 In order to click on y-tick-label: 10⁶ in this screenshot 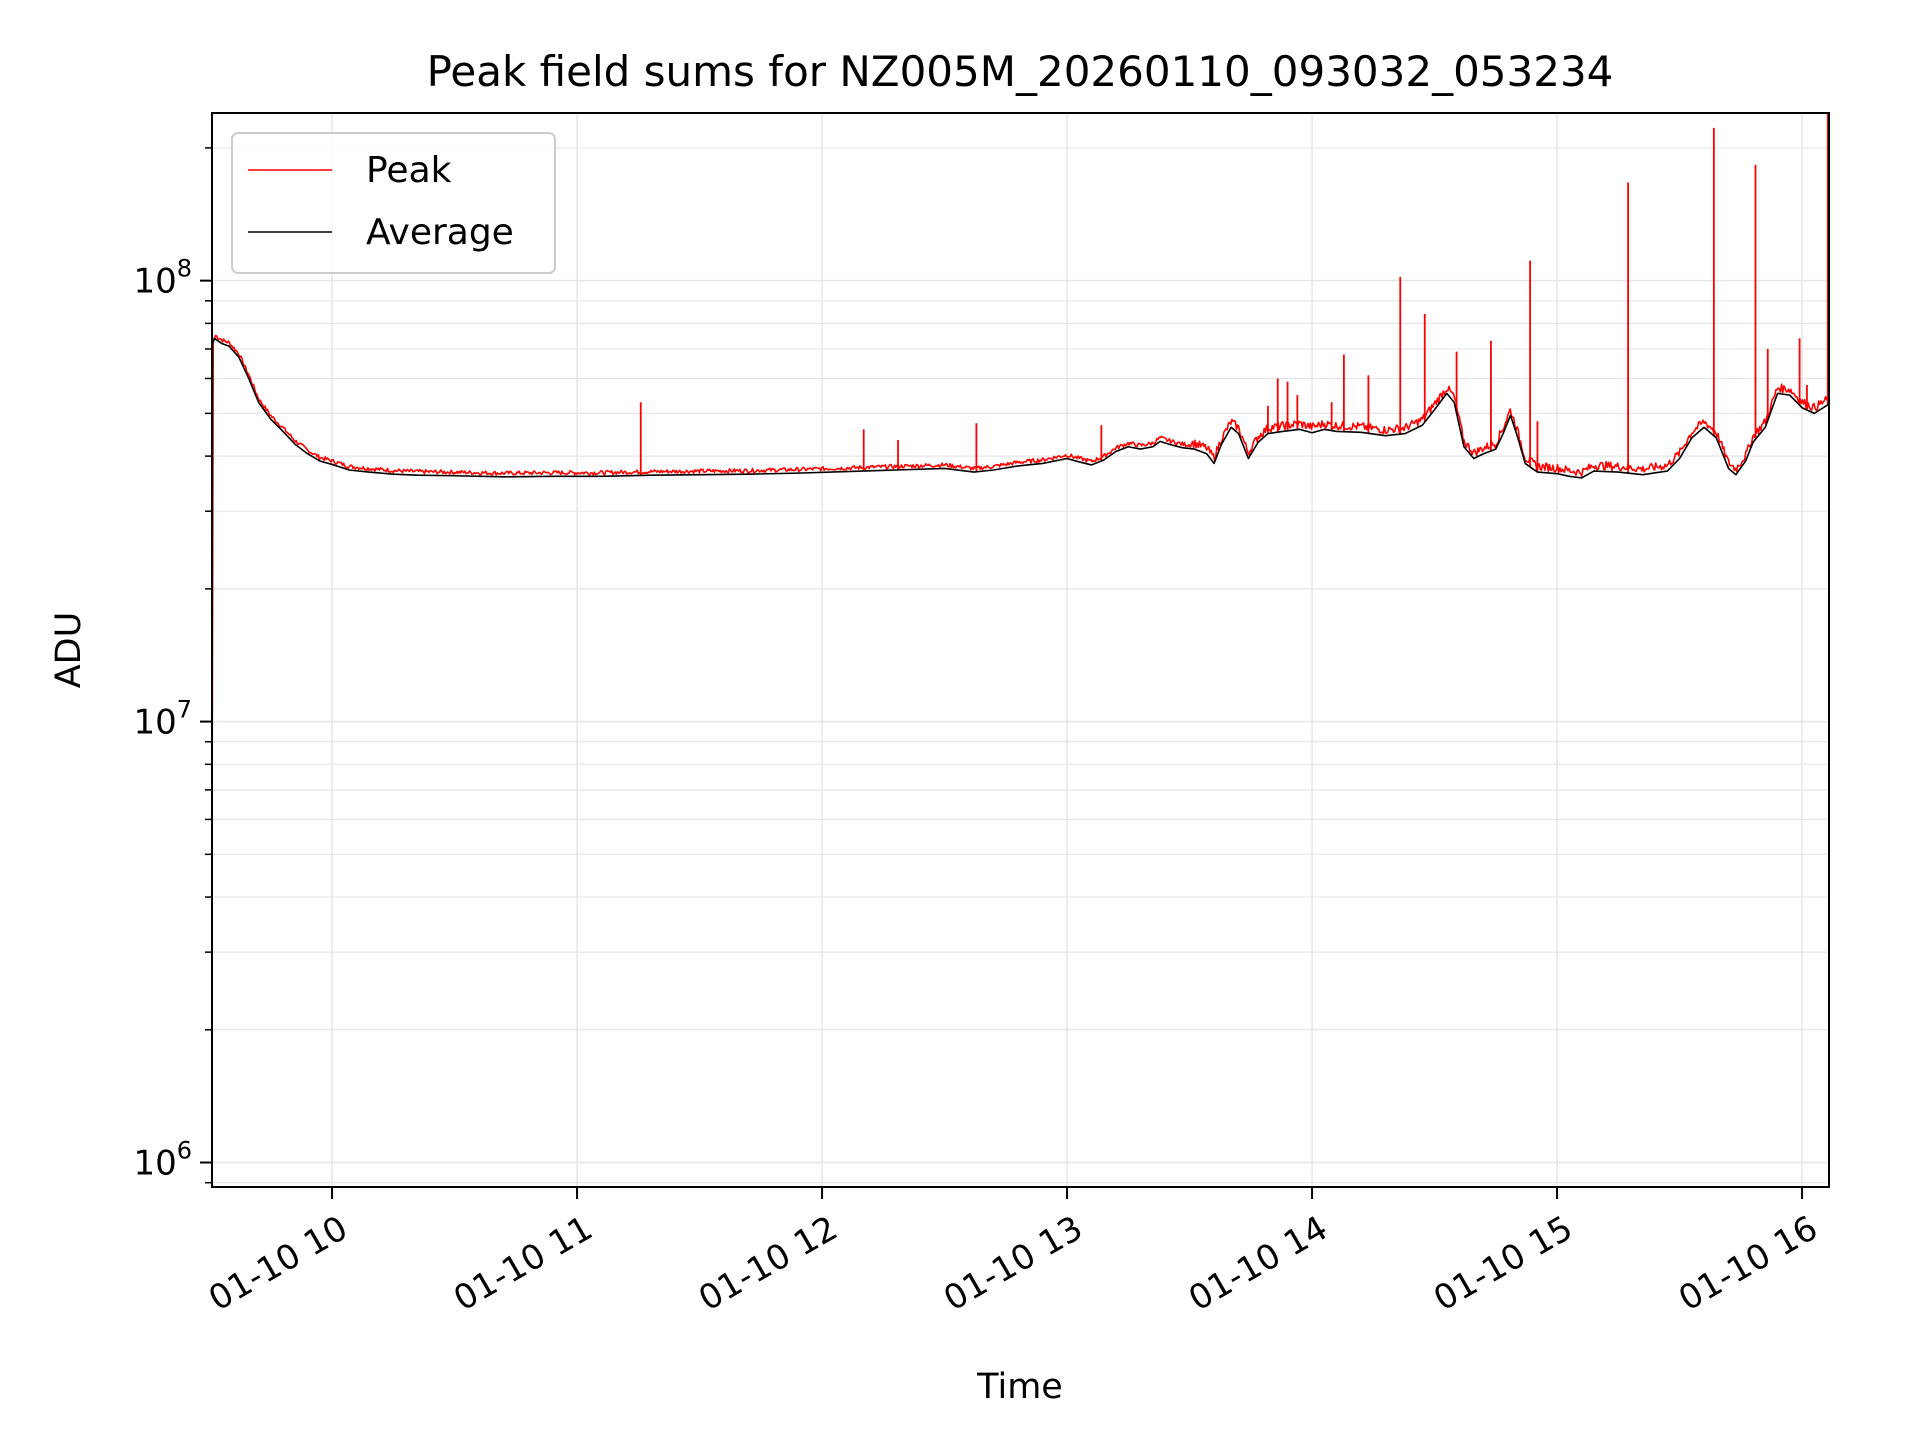, I will do `click(162, 1160)`.